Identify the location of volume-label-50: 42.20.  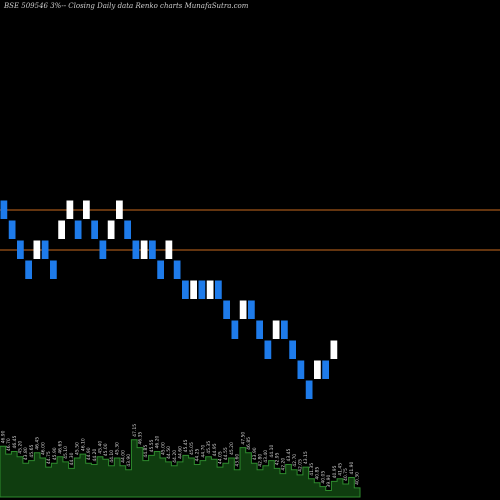
(283, 464).